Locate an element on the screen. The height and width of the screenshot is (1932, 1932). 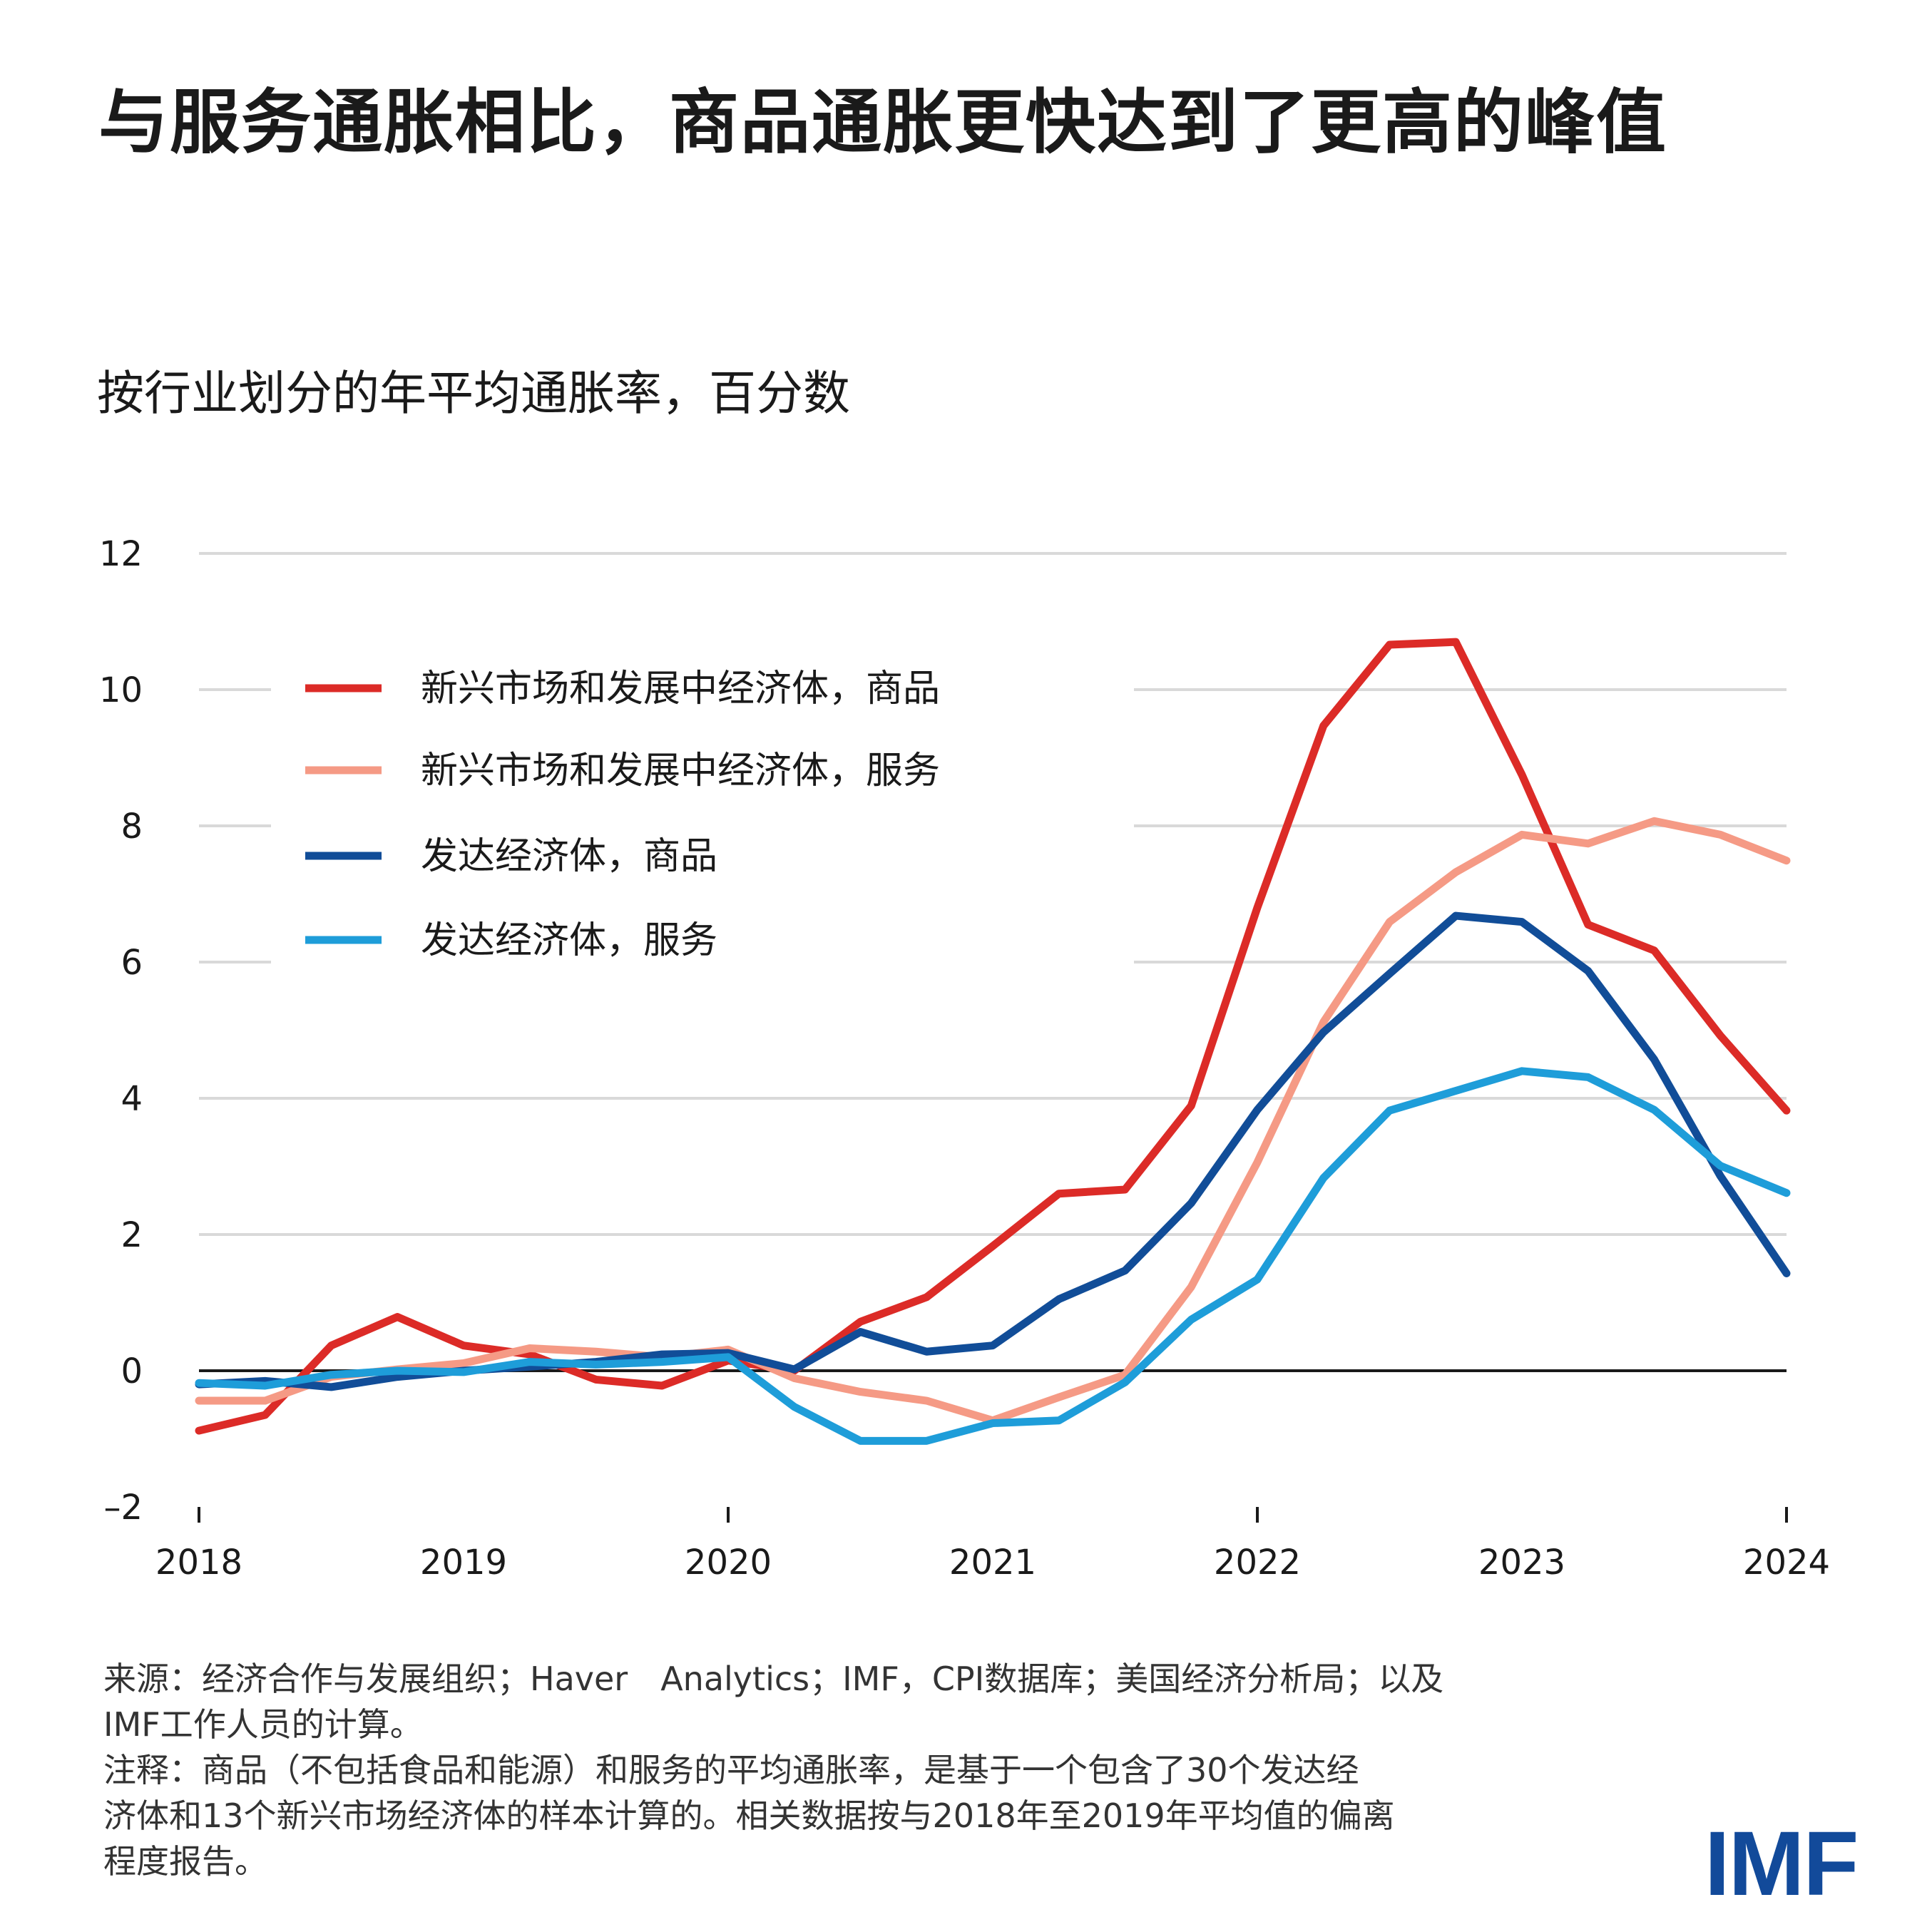
x-tick-label: 2022 is located at coordinates (1258, 1563).